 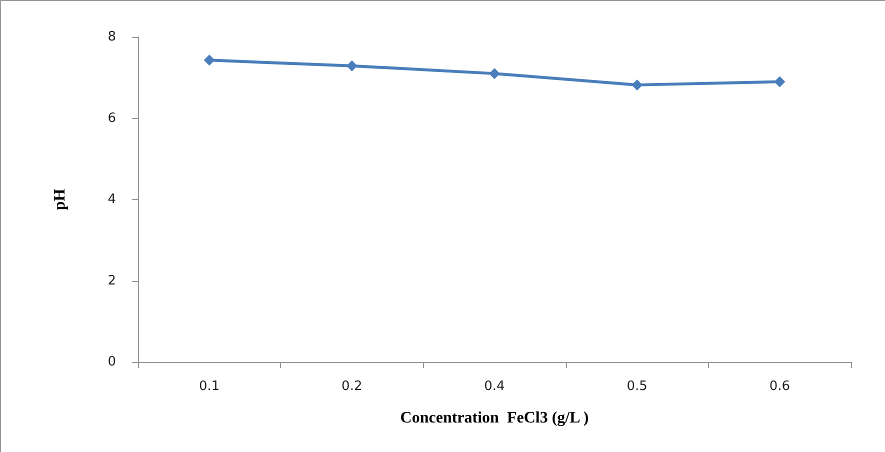 What do you see at coordinates (112, 37) in the screenshot?
I see `y-tick-label: 8` at bounding box center [112, 37].